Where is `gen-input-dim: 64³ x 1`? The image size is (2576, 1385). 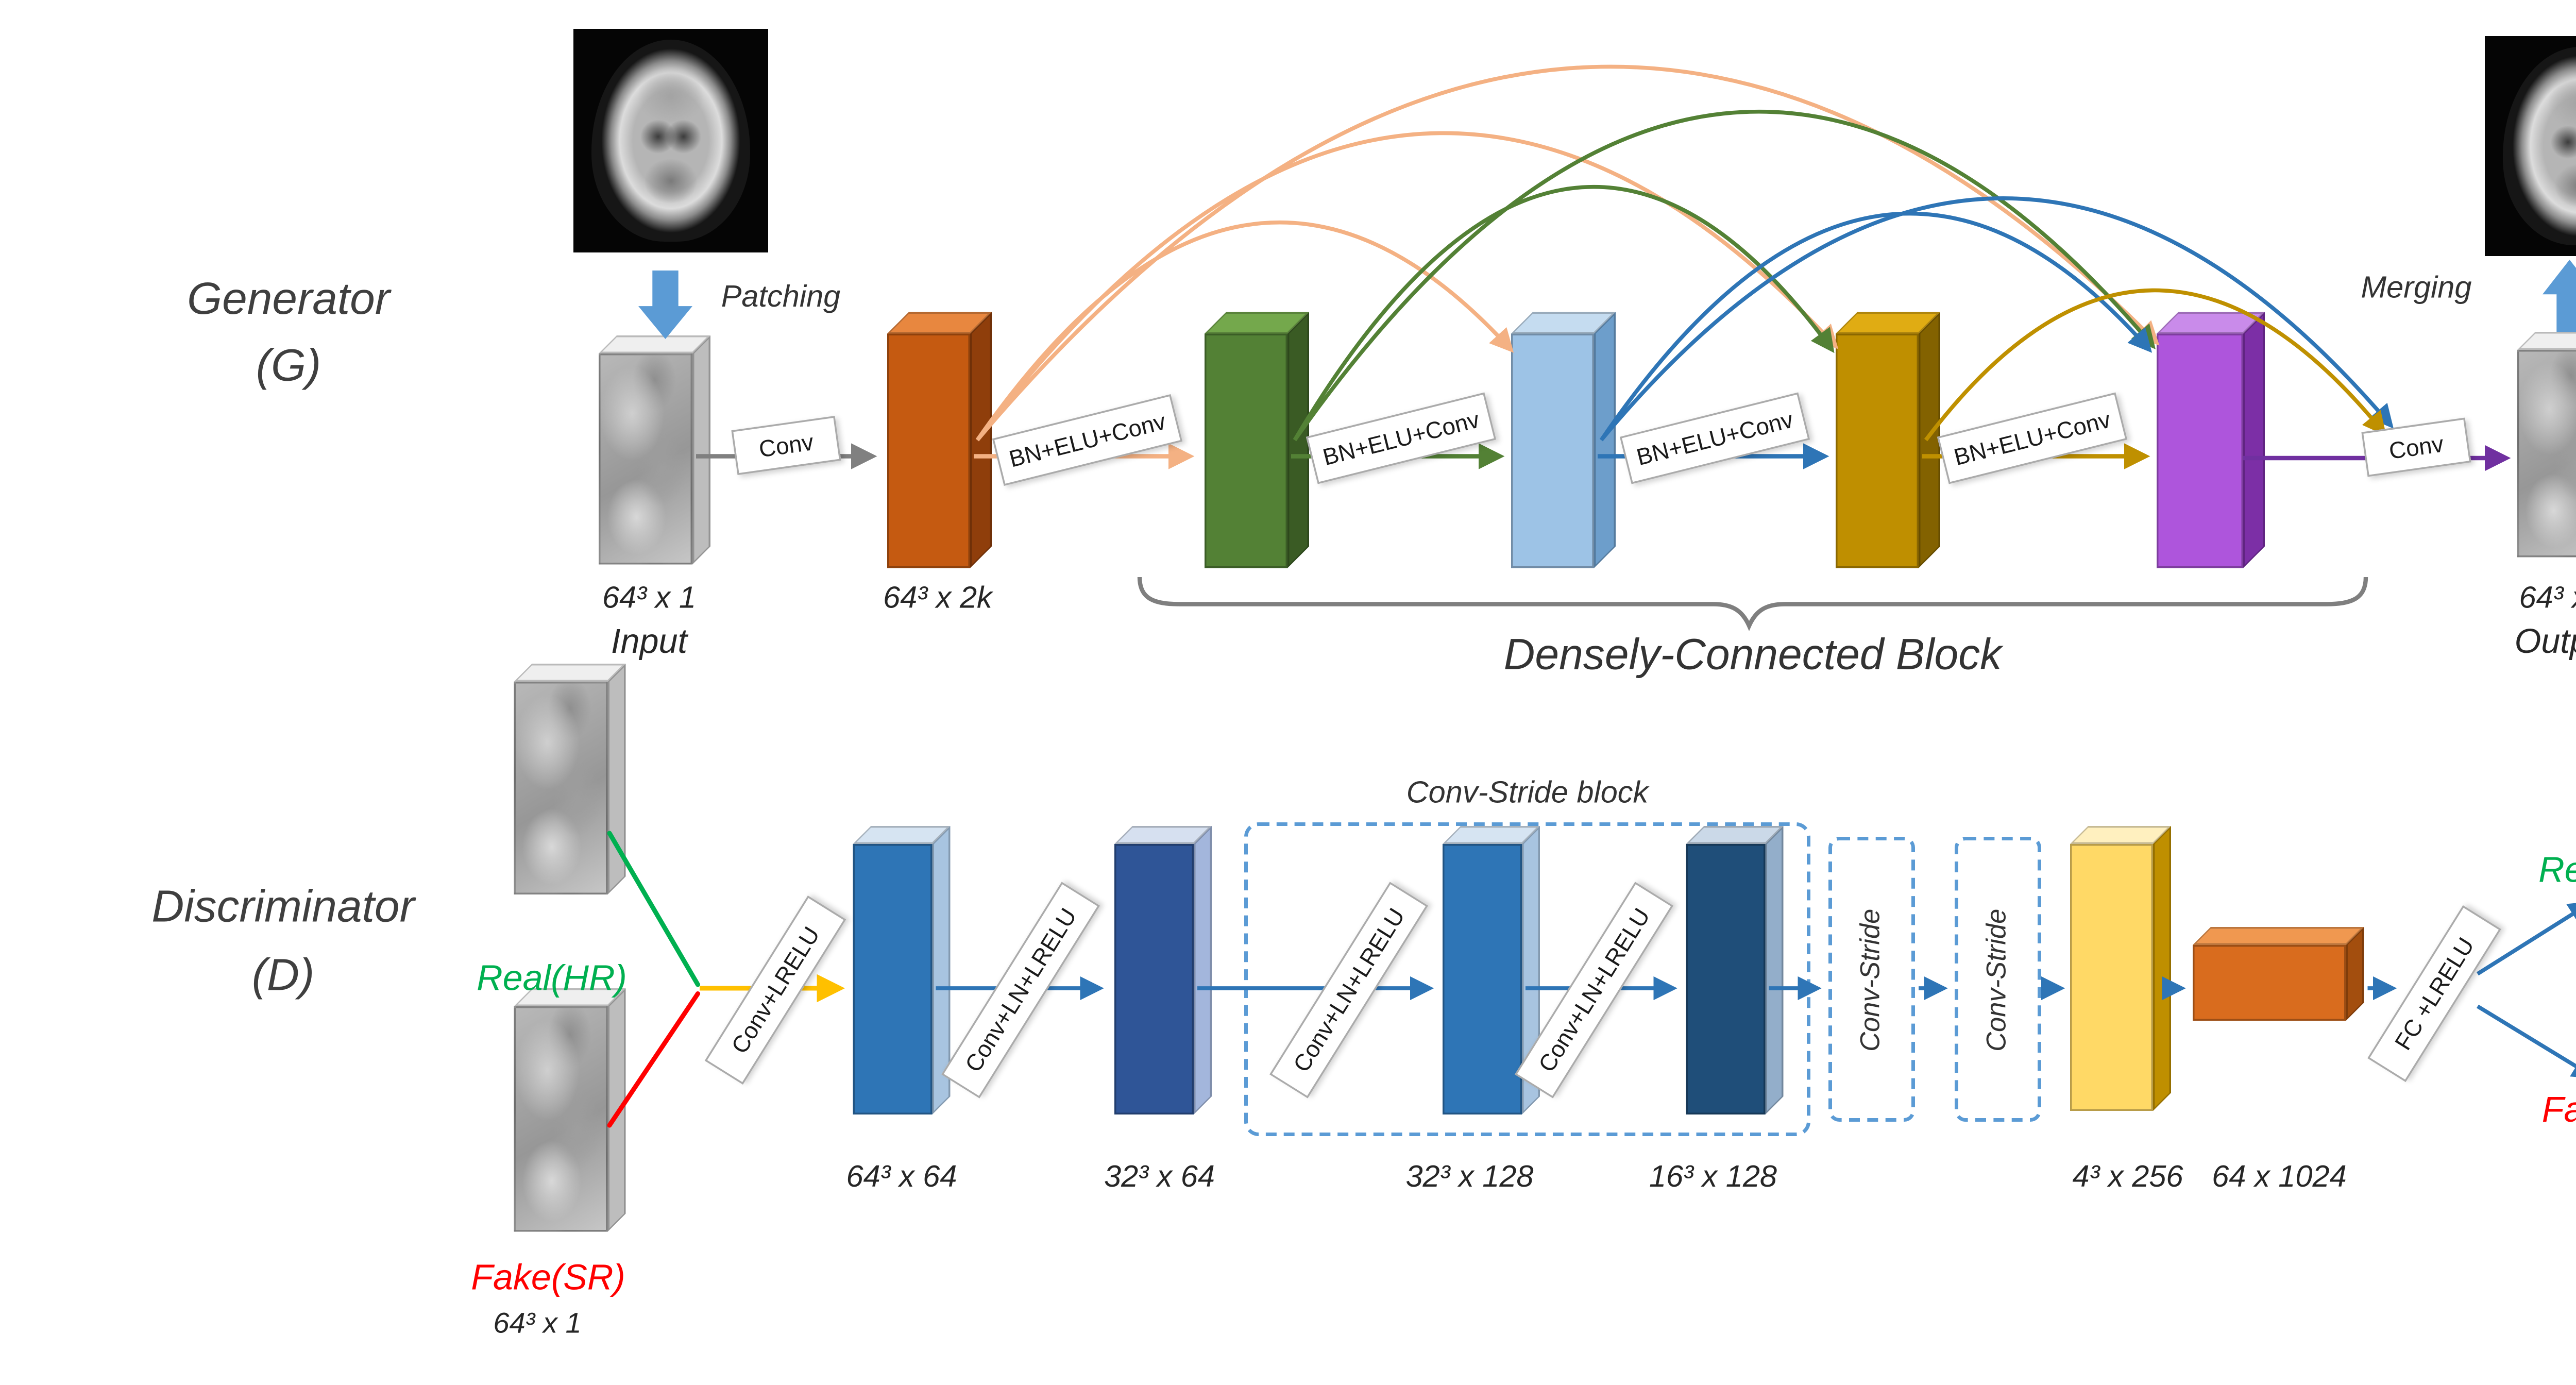 gen-input-dim: 64³ x 1 is located at coordinates (649, 598).